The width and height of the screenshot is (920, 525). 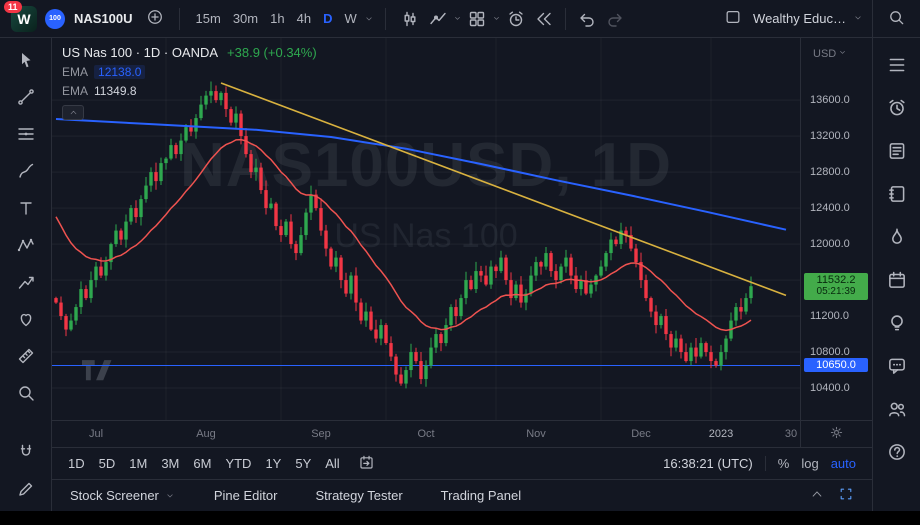 What do you see at coordinates (830, 136) in the screenshot?
I see `price-tick: 13200.0` at bounding box center [830, 136].